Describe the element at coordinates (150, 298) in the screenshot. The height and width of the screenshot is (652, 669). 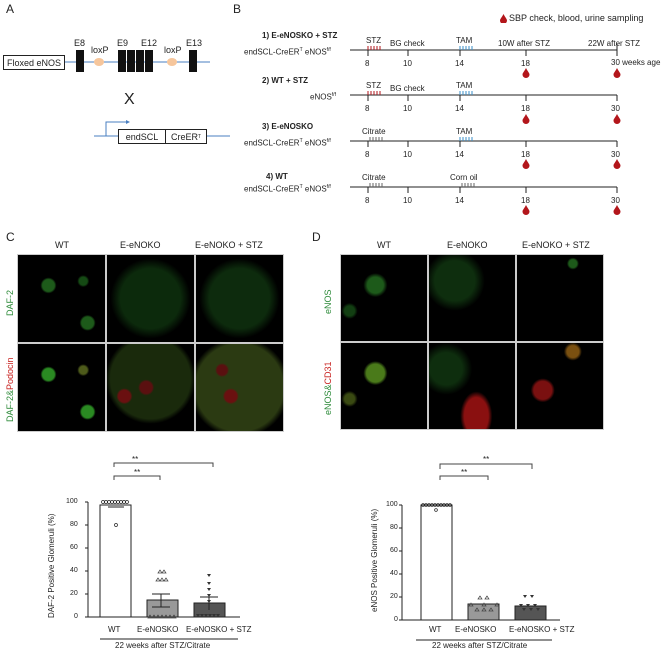
I see `micrograph-c-enoko-daf2` at that location.